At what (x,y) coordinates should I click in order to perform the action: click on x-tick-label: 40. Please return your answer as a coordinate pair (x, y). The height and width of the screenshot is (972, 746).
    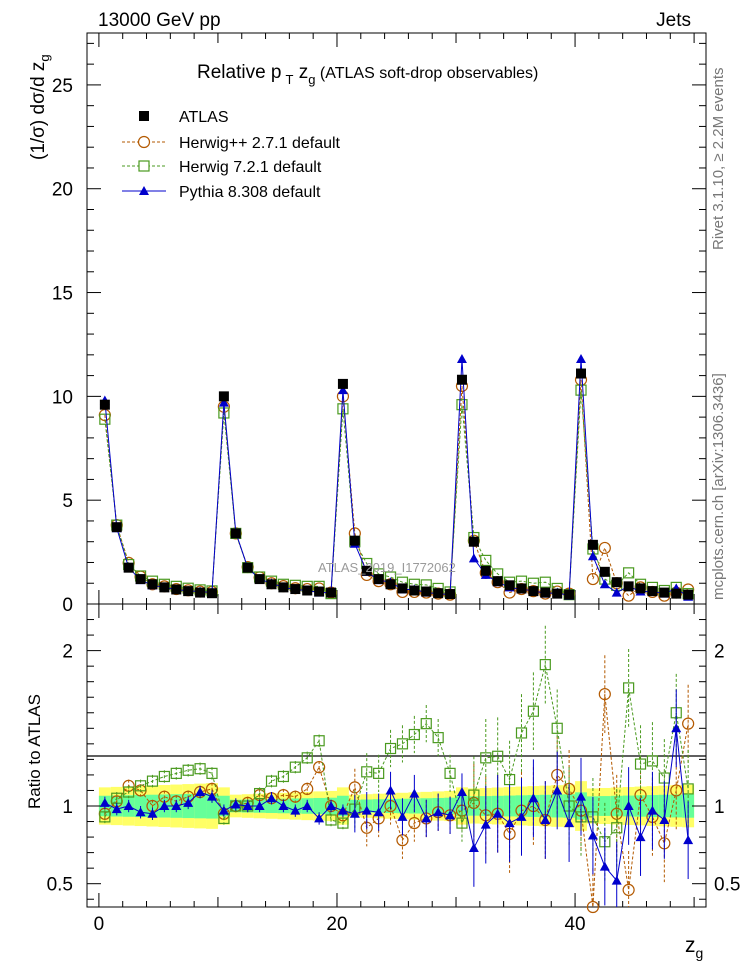
    Looking at the image, I should click on (574, 924).